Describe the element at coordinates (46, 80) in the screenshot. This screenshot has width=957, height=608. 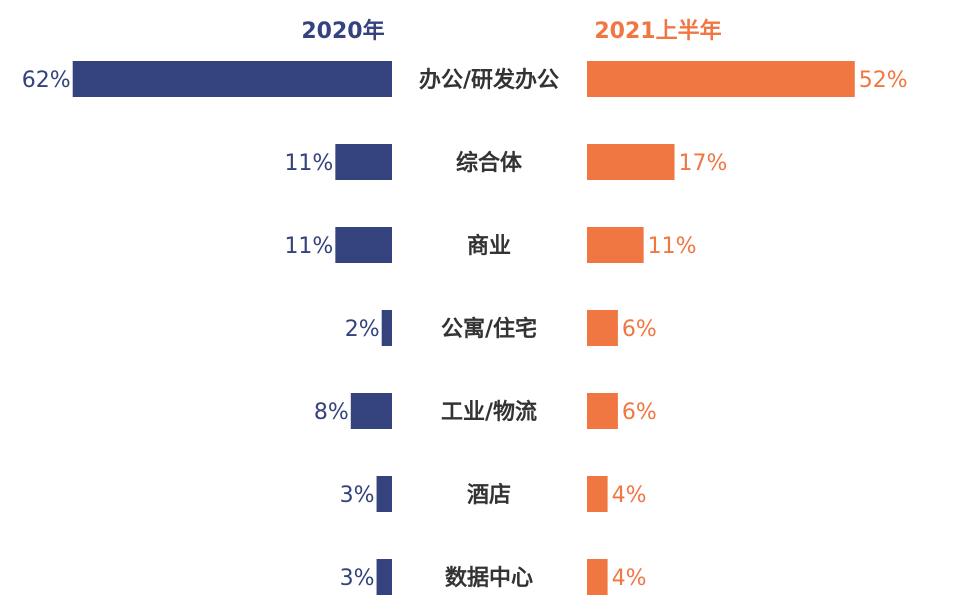
I see `value-label-2020-0: 62%` at that location.